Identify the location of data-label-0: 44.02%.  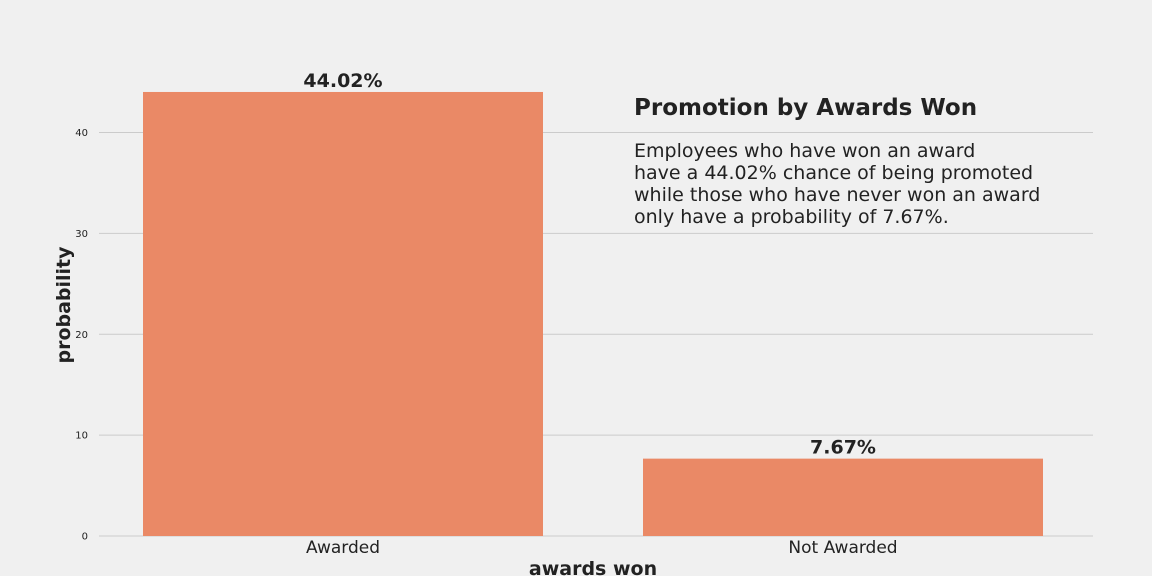
(342, 81).